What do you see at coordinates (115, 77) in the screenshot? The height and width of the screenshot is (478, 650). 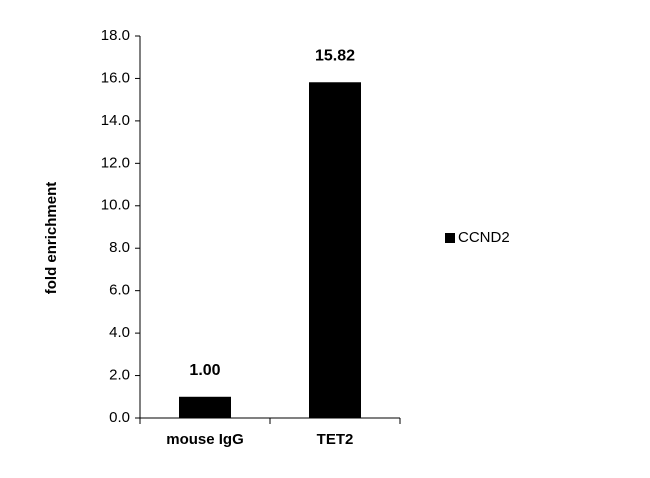 I see `y-tick-label: 16.0` at bounding box center [115, 77].